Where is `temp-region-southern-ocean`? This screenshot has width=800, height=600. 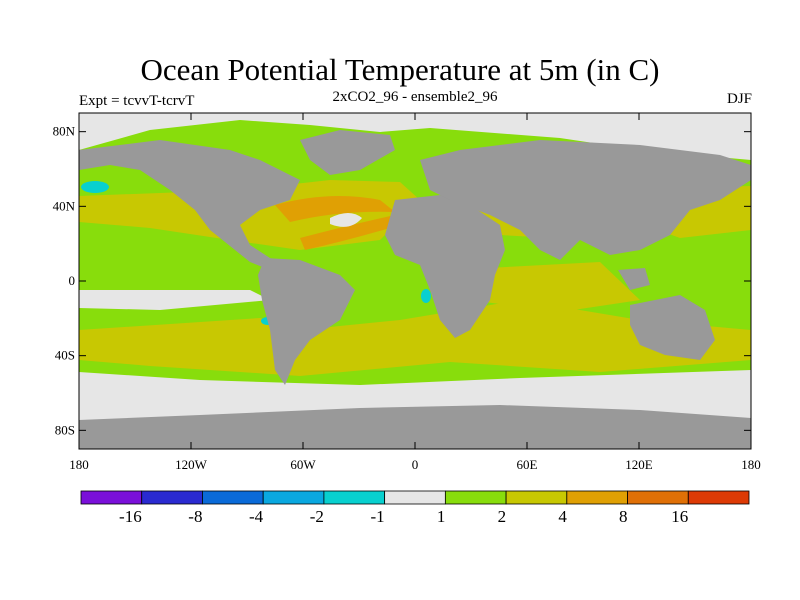
temp-region-southern-ocean is located at coordinates (415, 395).